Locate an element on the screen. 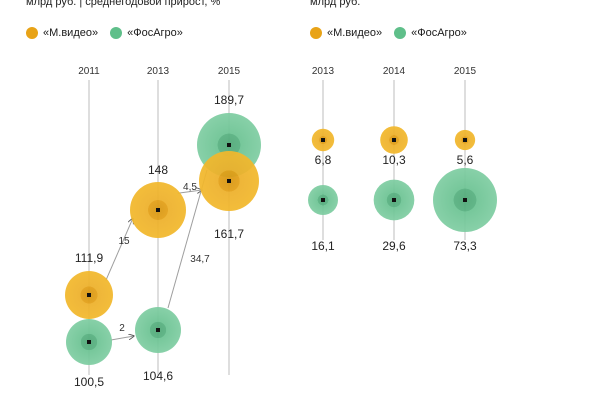  label-mvideo-2015: 161,7 is located at coordinates (229, 234).